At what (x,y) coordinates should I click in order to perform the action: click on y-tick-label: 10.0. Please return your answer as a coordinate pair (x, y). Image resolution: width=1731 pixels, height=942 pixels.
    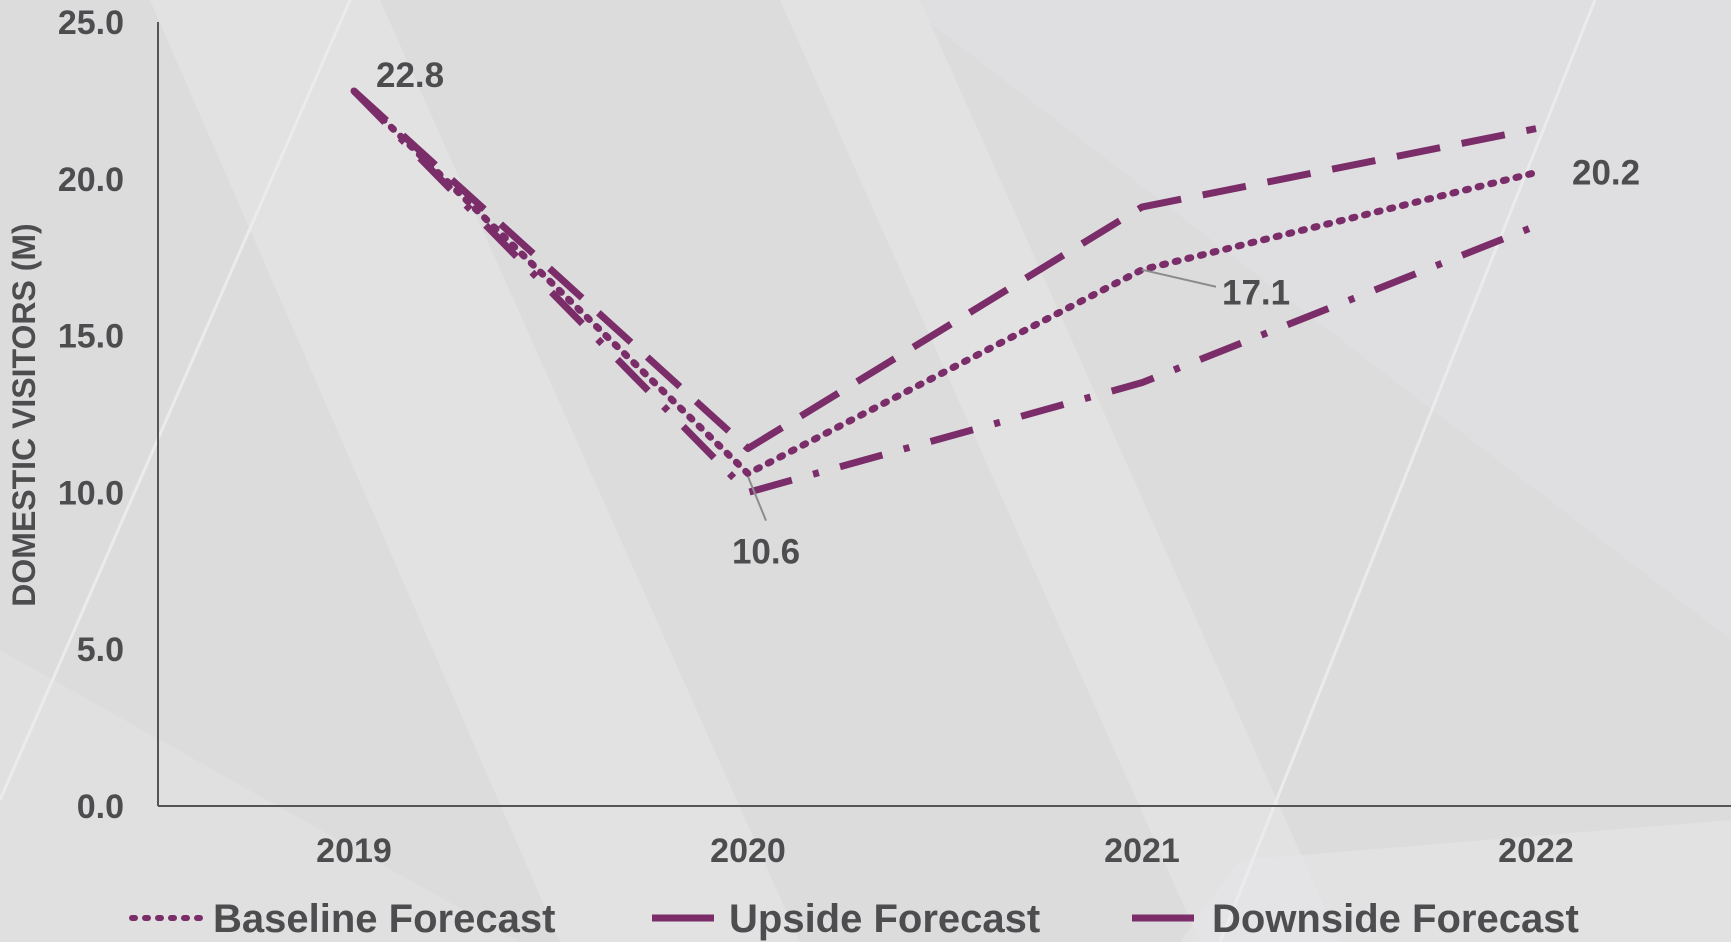
    Looking at the image, I should click on (91, 493).